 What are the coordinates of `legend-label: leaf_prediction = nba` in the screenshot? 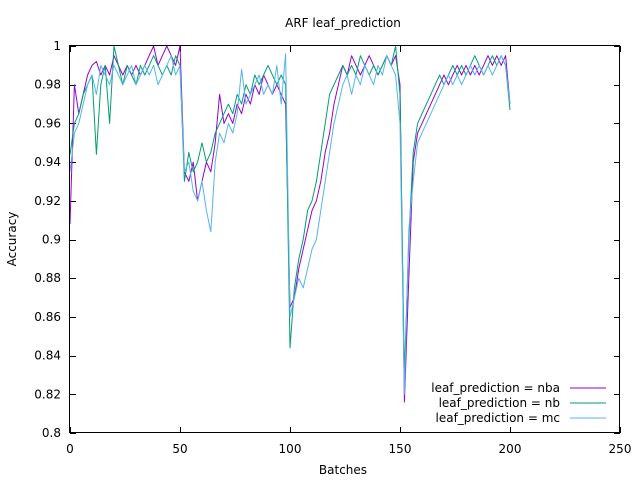 It's located at (495, 388).